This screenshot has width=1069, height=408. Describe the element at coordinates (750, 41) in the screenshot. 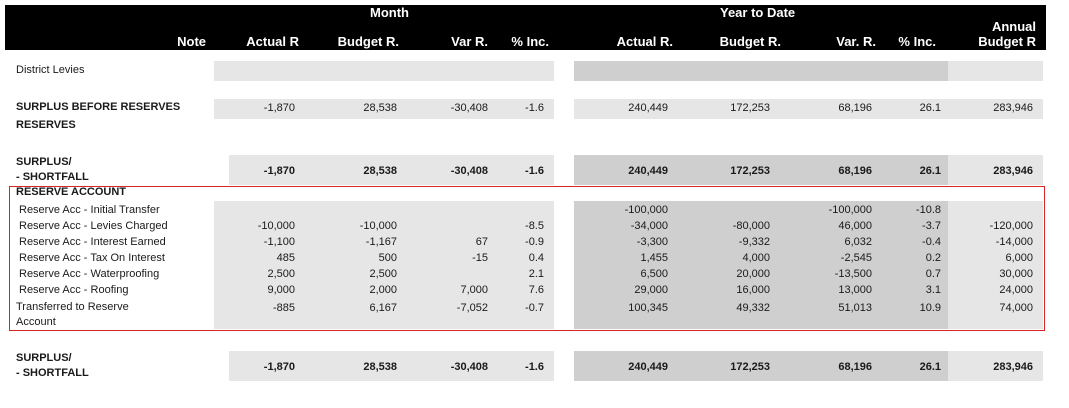

I see `col-ytd-budget: Budget R.` at that location.